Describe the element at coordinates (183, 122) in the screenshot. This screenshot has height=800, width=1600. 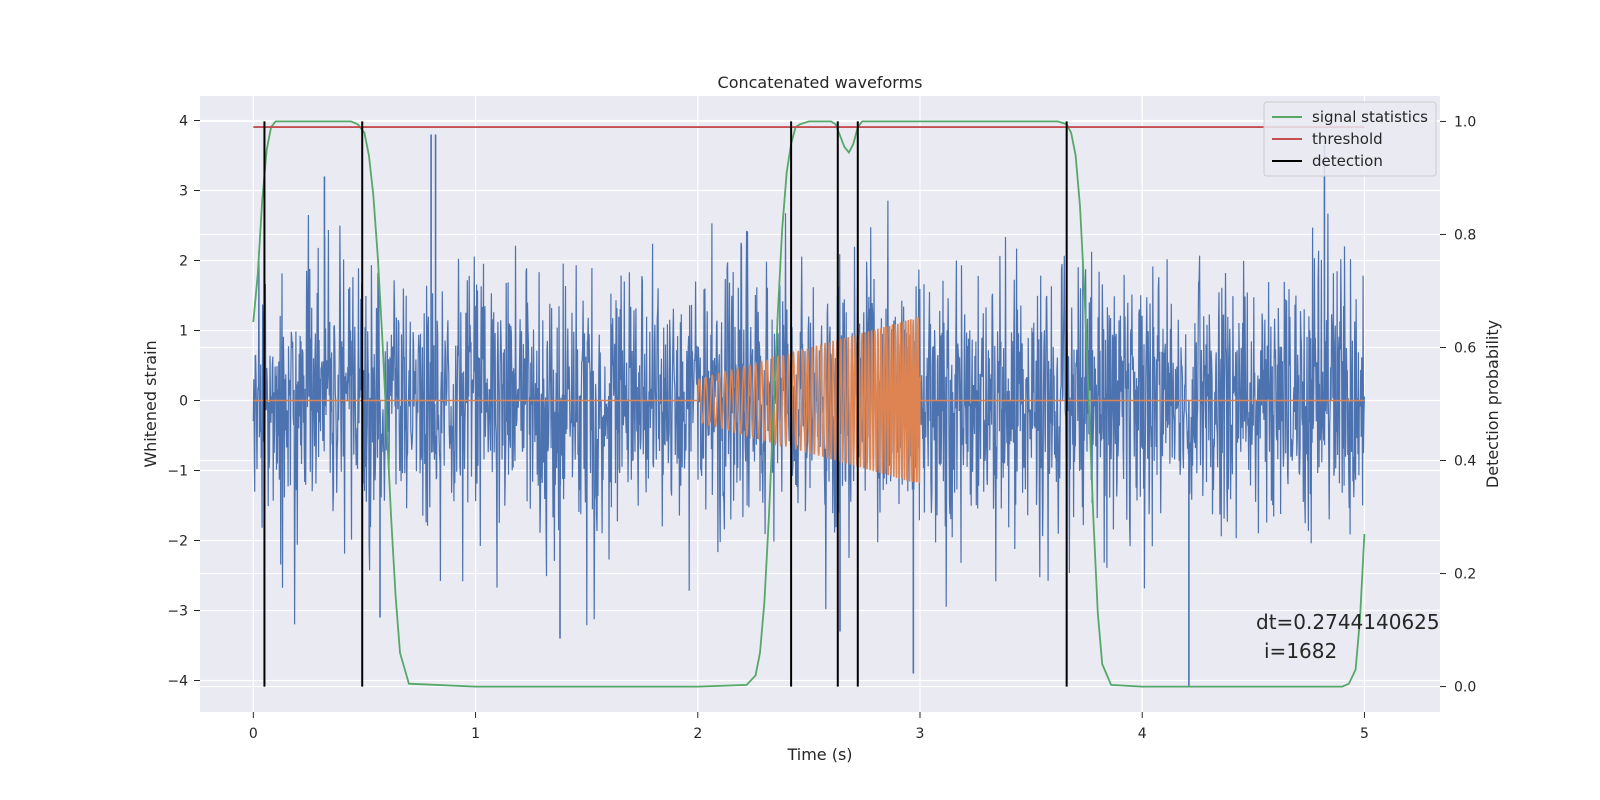
I see `y-tick-label: 4` at that location.